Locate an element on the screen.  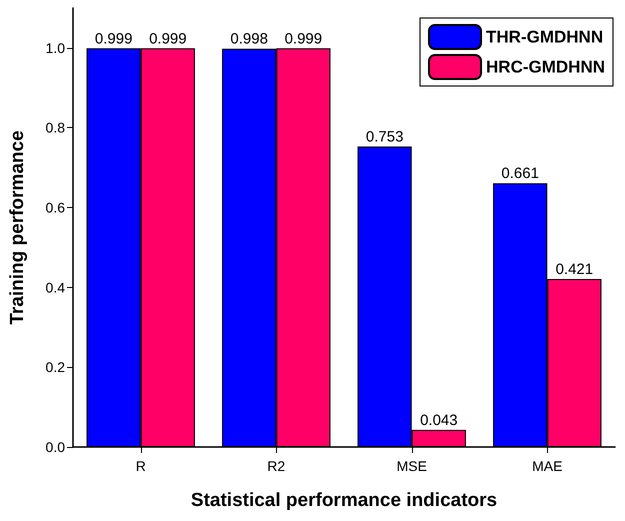
y-tick-label: 0.2 is located at coordinates (56, 367).